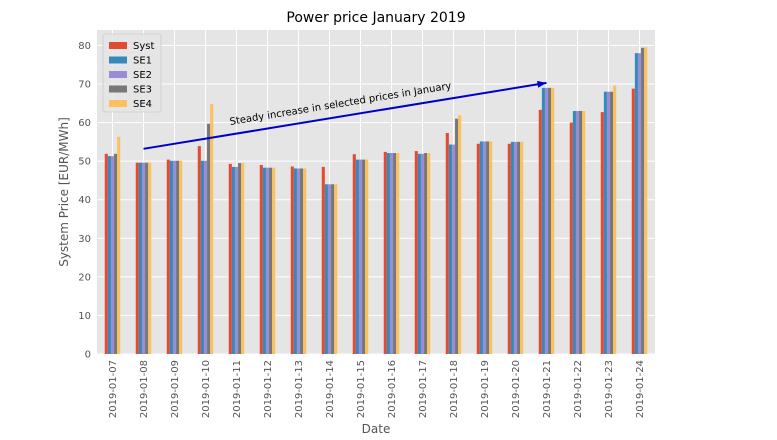  What do you see at coordinates (113, 389) in the screenshot?
I see `x-tick-label: 2019-01-07` at bounding box center [113, 389].